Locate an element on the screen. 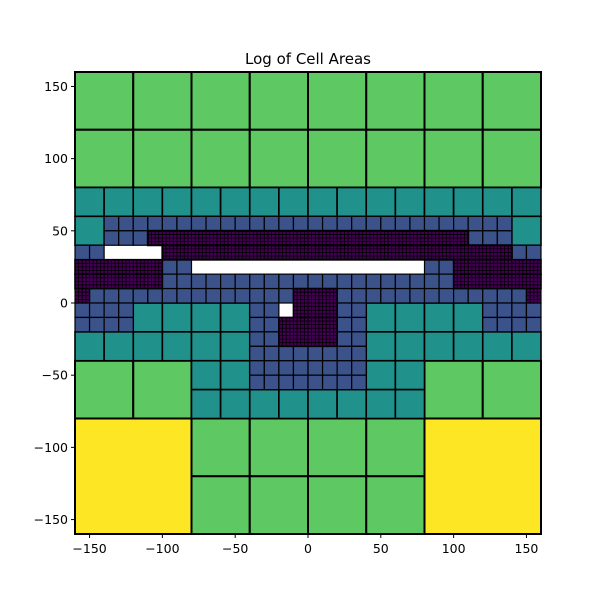 This screenshot has height=600, width=600. y-tick-label: 100 is located at coordinates (56, 158).